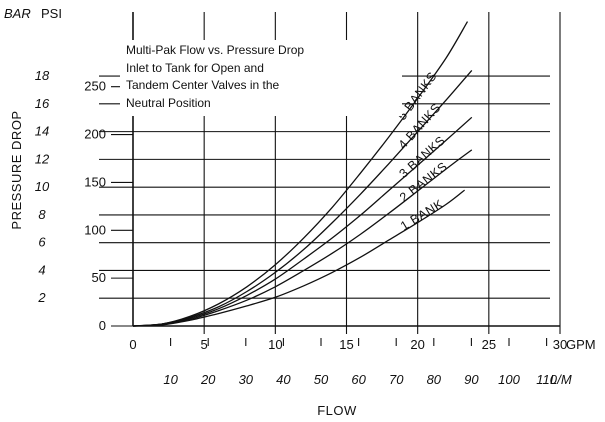  Describe the element at coordinates (283, 379) in the screenshot. I see `x-tick-label-lpm: 40` at that location.